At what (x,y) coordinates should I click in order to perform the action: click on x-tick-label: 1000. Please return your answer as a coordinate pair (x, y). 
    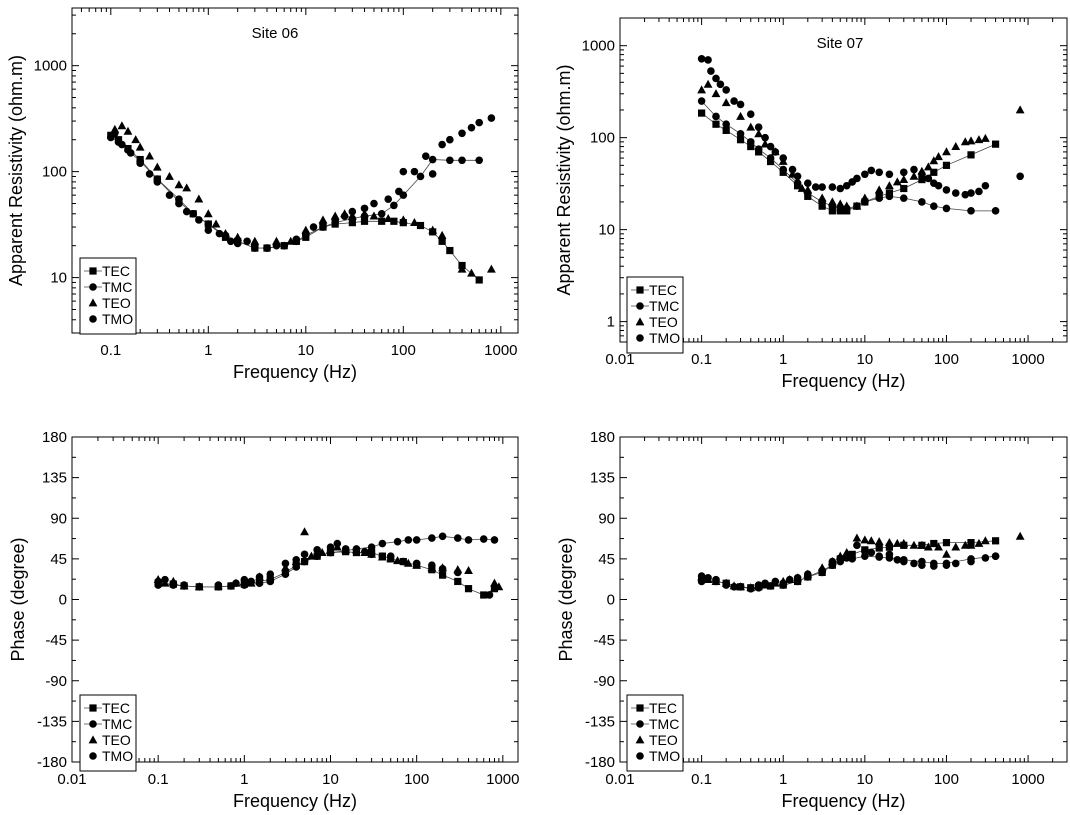
    Looking at the image, I should click on (500, 350).